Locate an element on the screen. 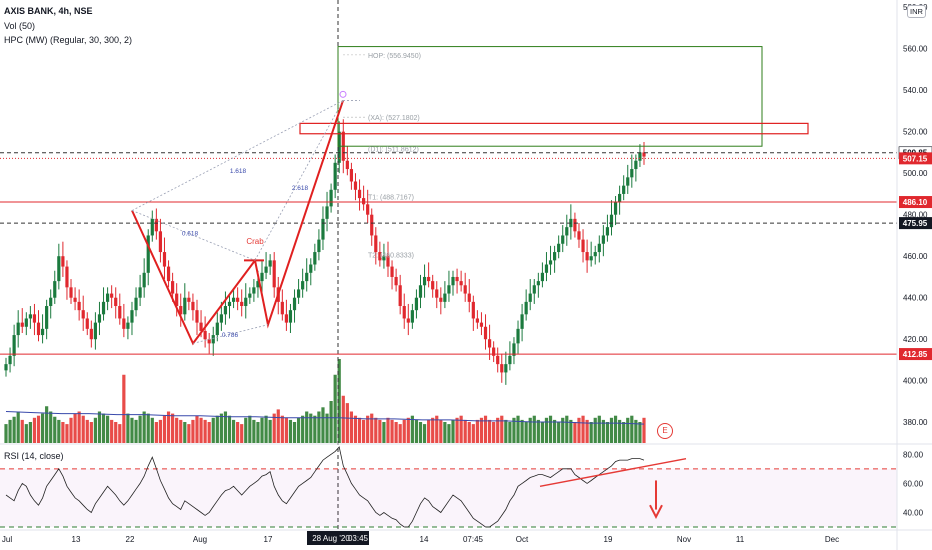 The width and height of the screenshot is (932, 550). crosshair-time-label: 03:45 is located at coordinates (358, 538).